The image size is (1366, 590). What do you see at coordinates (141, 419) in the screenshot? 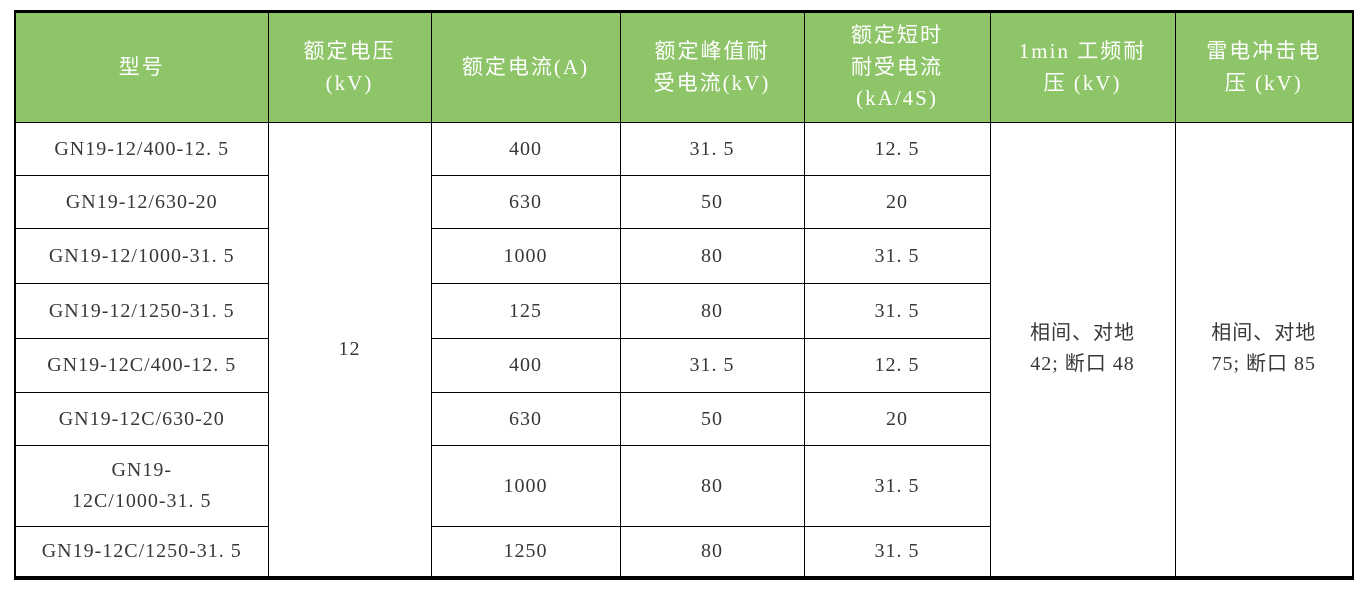
I see `cell-model: GN19-12C/630-20` at bounding box center [141, 419].